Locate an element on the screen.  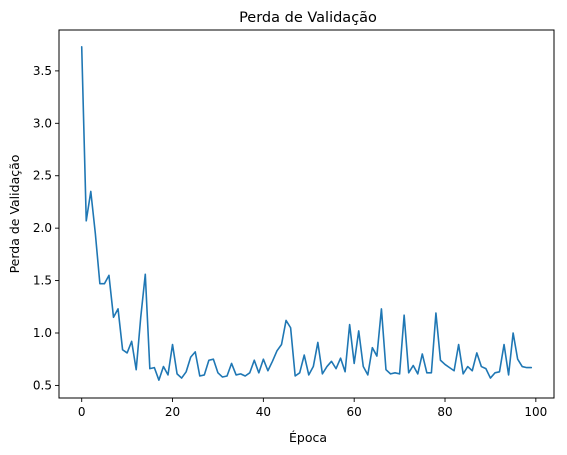
y-tick-label: 2.5 is located at coordinates (42, 176).